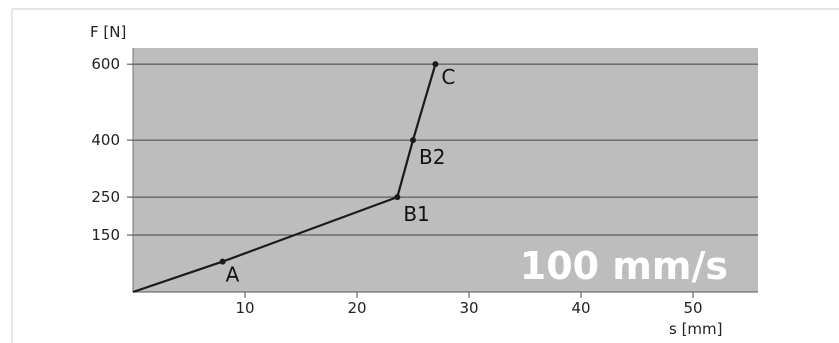 The image size is (839, 343). Describe the element at coordinates (105, 64) in the screenshot. I see `y-tick-label: 600` at that location.